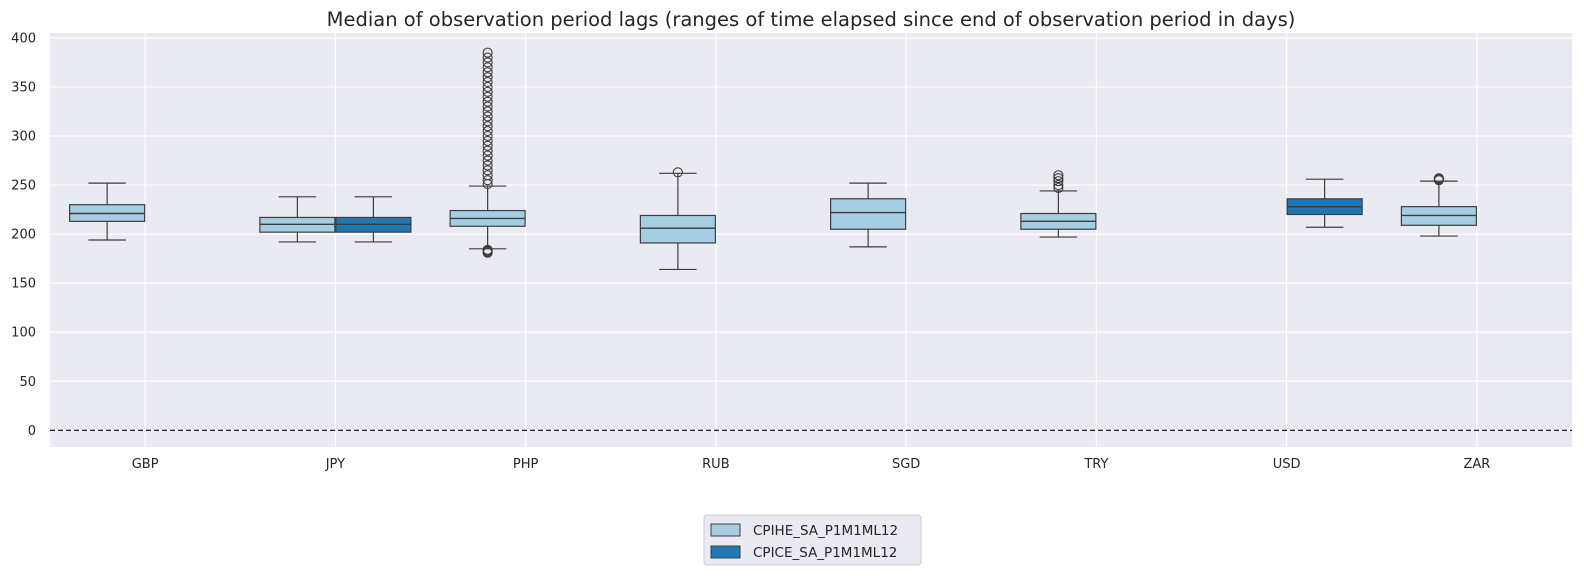 The width and height of the screenshot is (1584, 576). Describe the element at coordinates (1058, 204) in the screenshot. I see `box-cpihe-try` at that location.